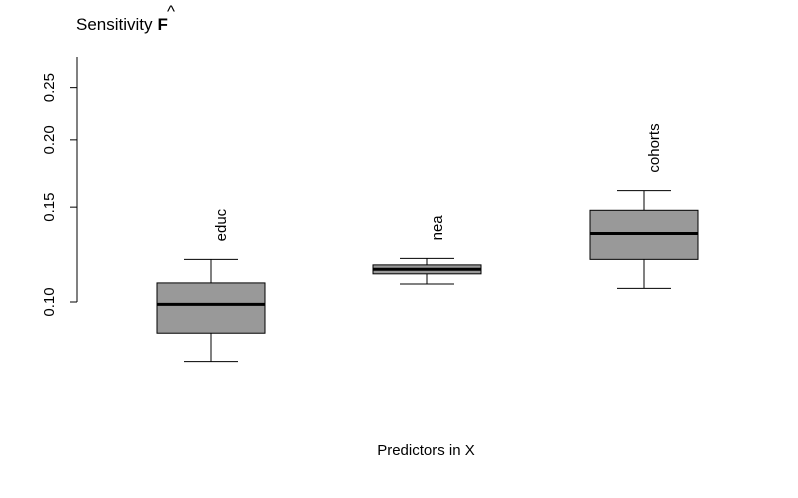  Describe the element at coordinates (59, 195) in the screenshot. I see `y-axis-ticks: 0.10 0.15 0.20 0.25` at that location.